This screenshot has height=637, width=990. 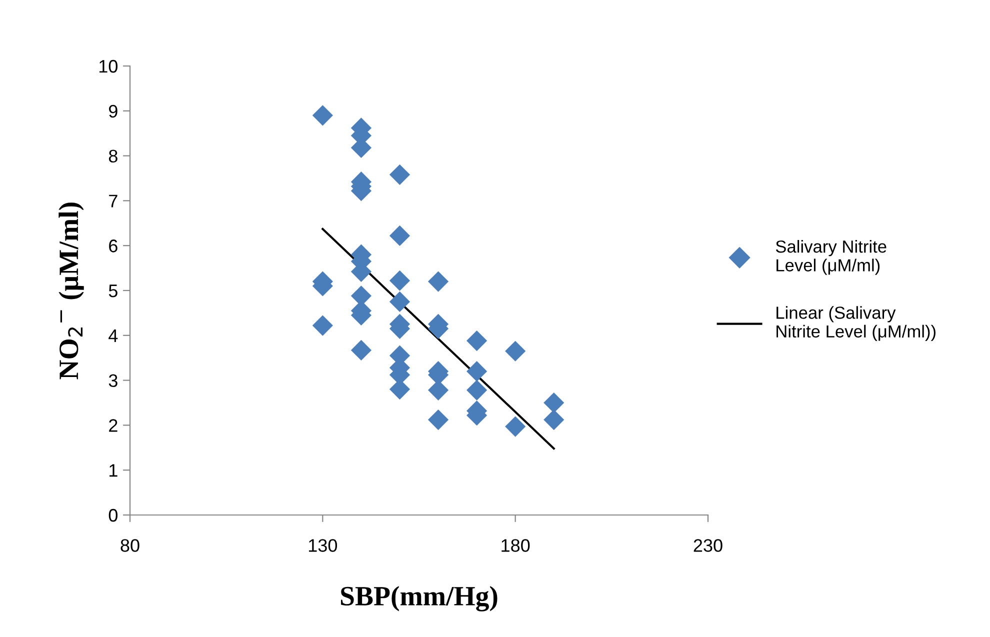 What do you see at coordinates (71, 291) in the screenshot?
I see `y-axis-title: NO$_{2}$$^{−}$ (μM/ml)` at bounding box center [71, 291].